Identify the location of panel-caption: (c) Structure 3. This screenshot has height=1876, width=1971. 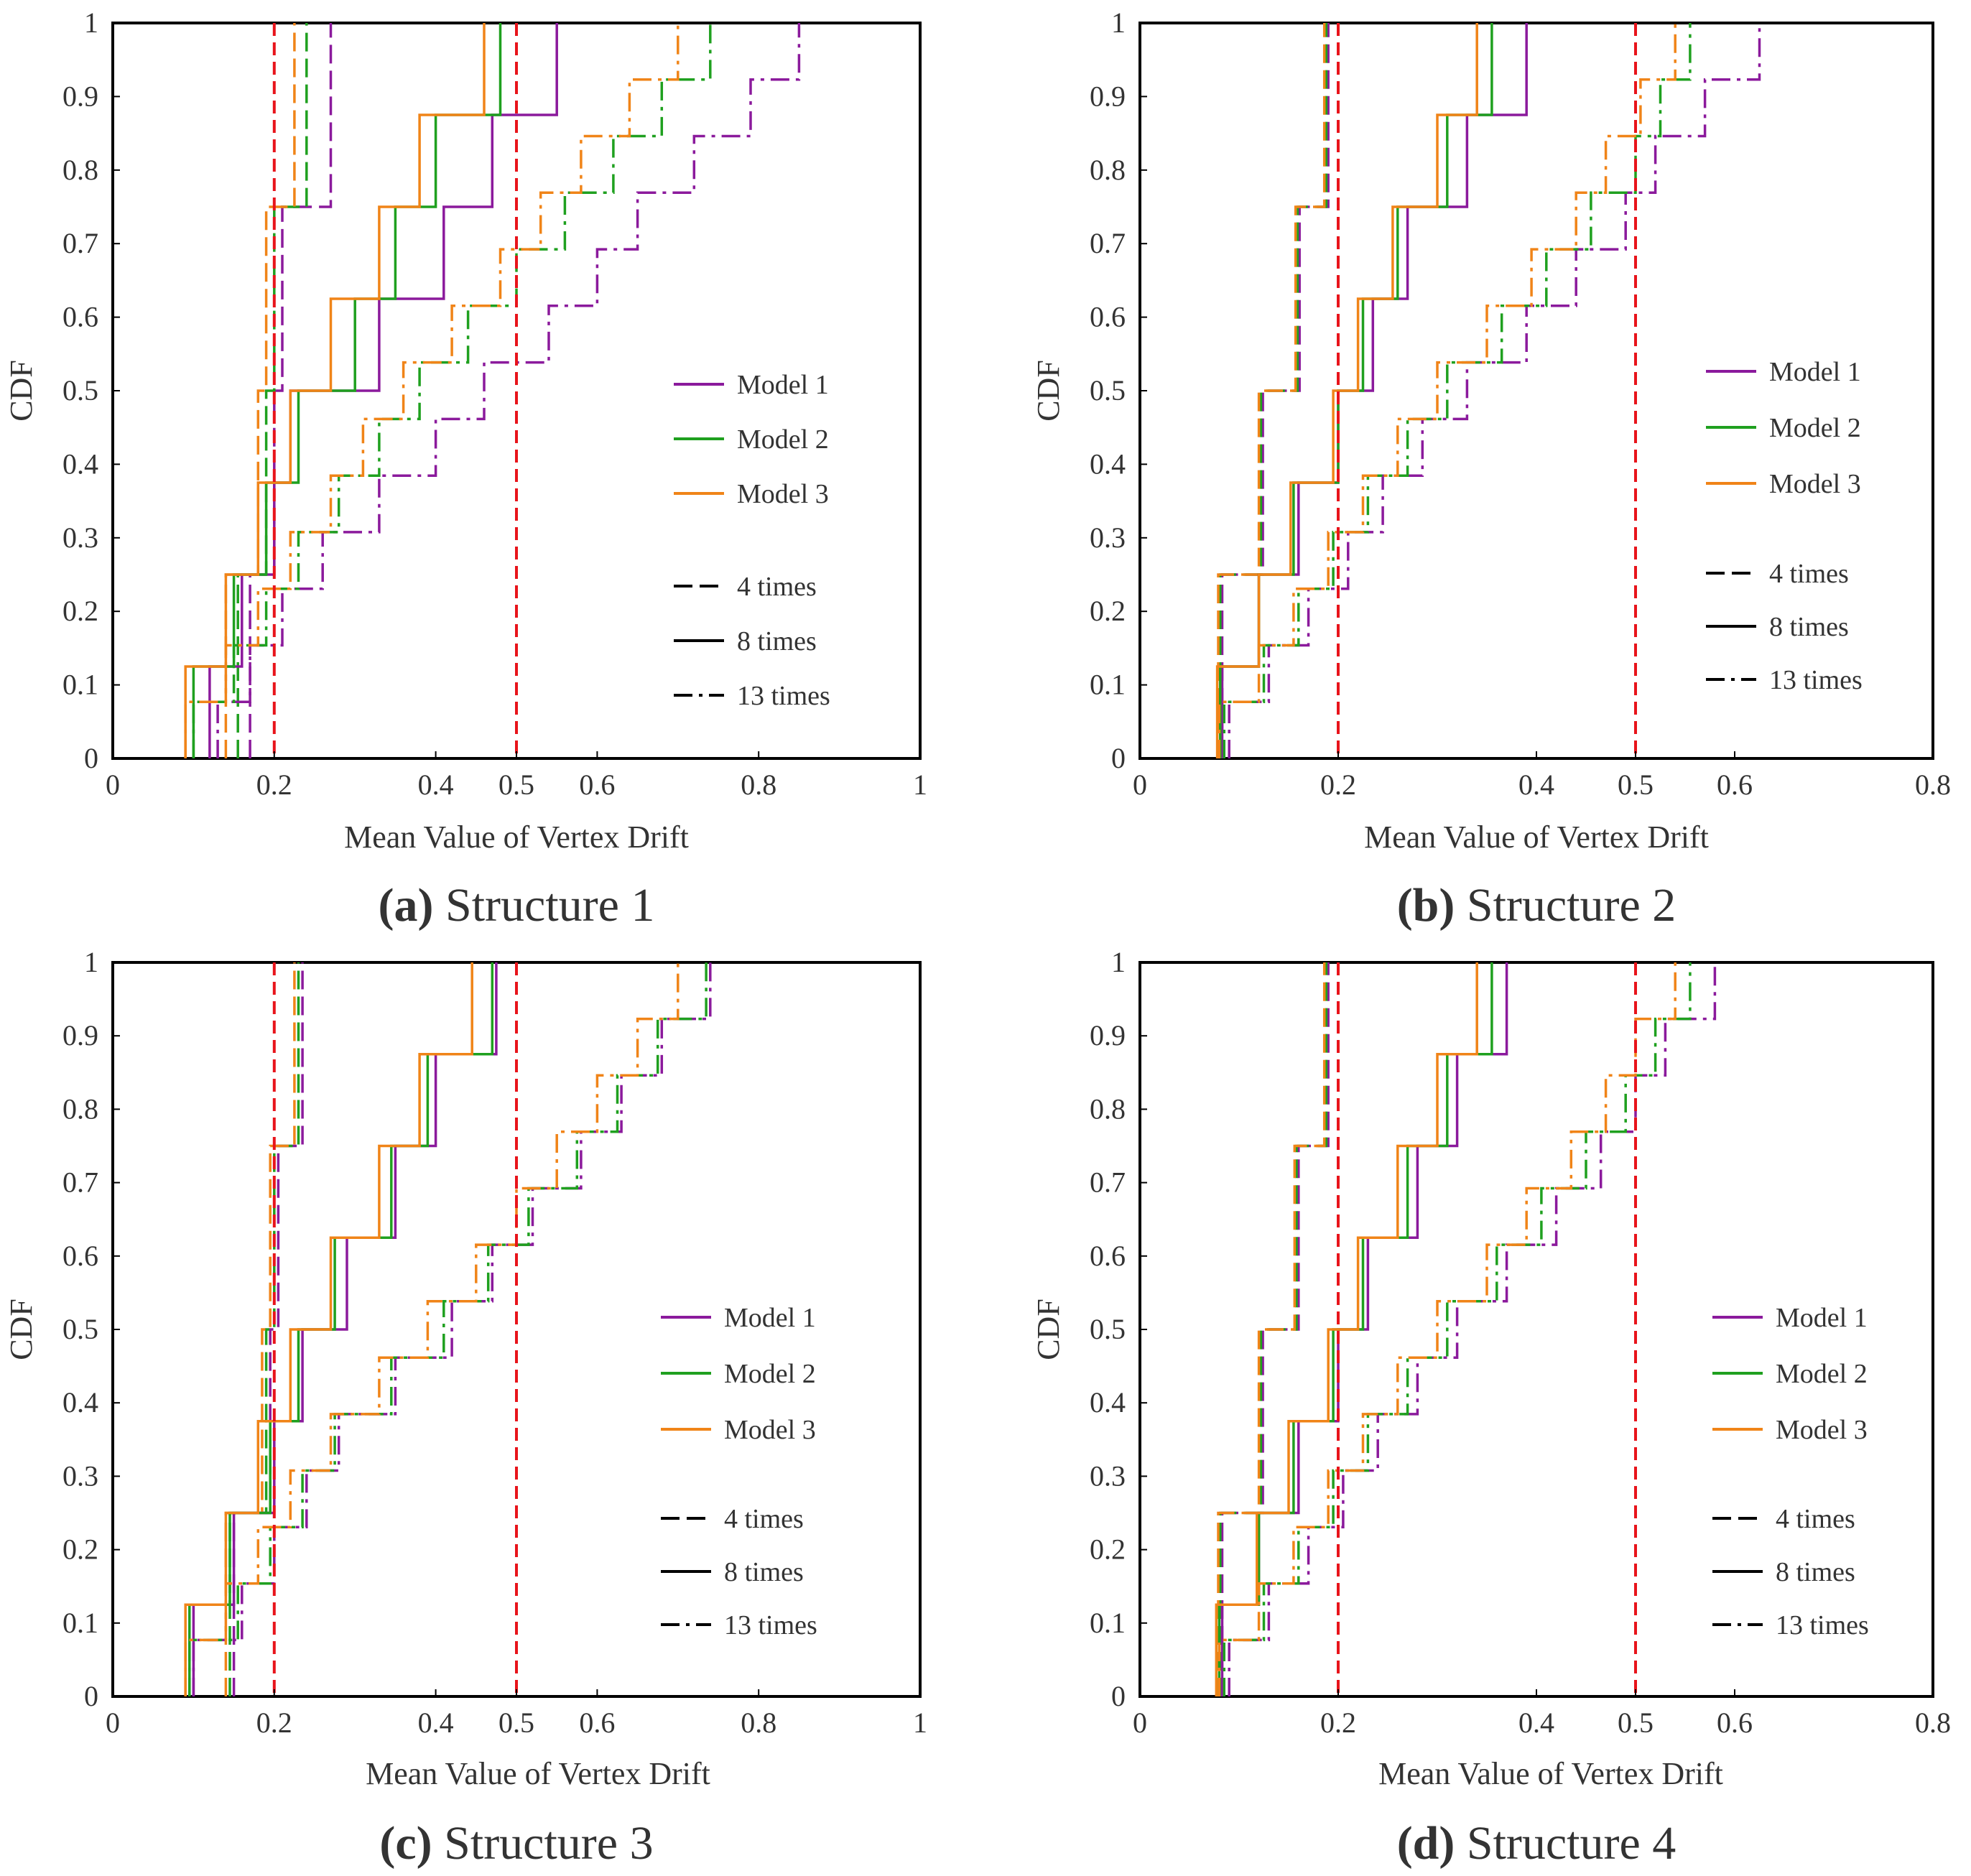
(516, 1843).